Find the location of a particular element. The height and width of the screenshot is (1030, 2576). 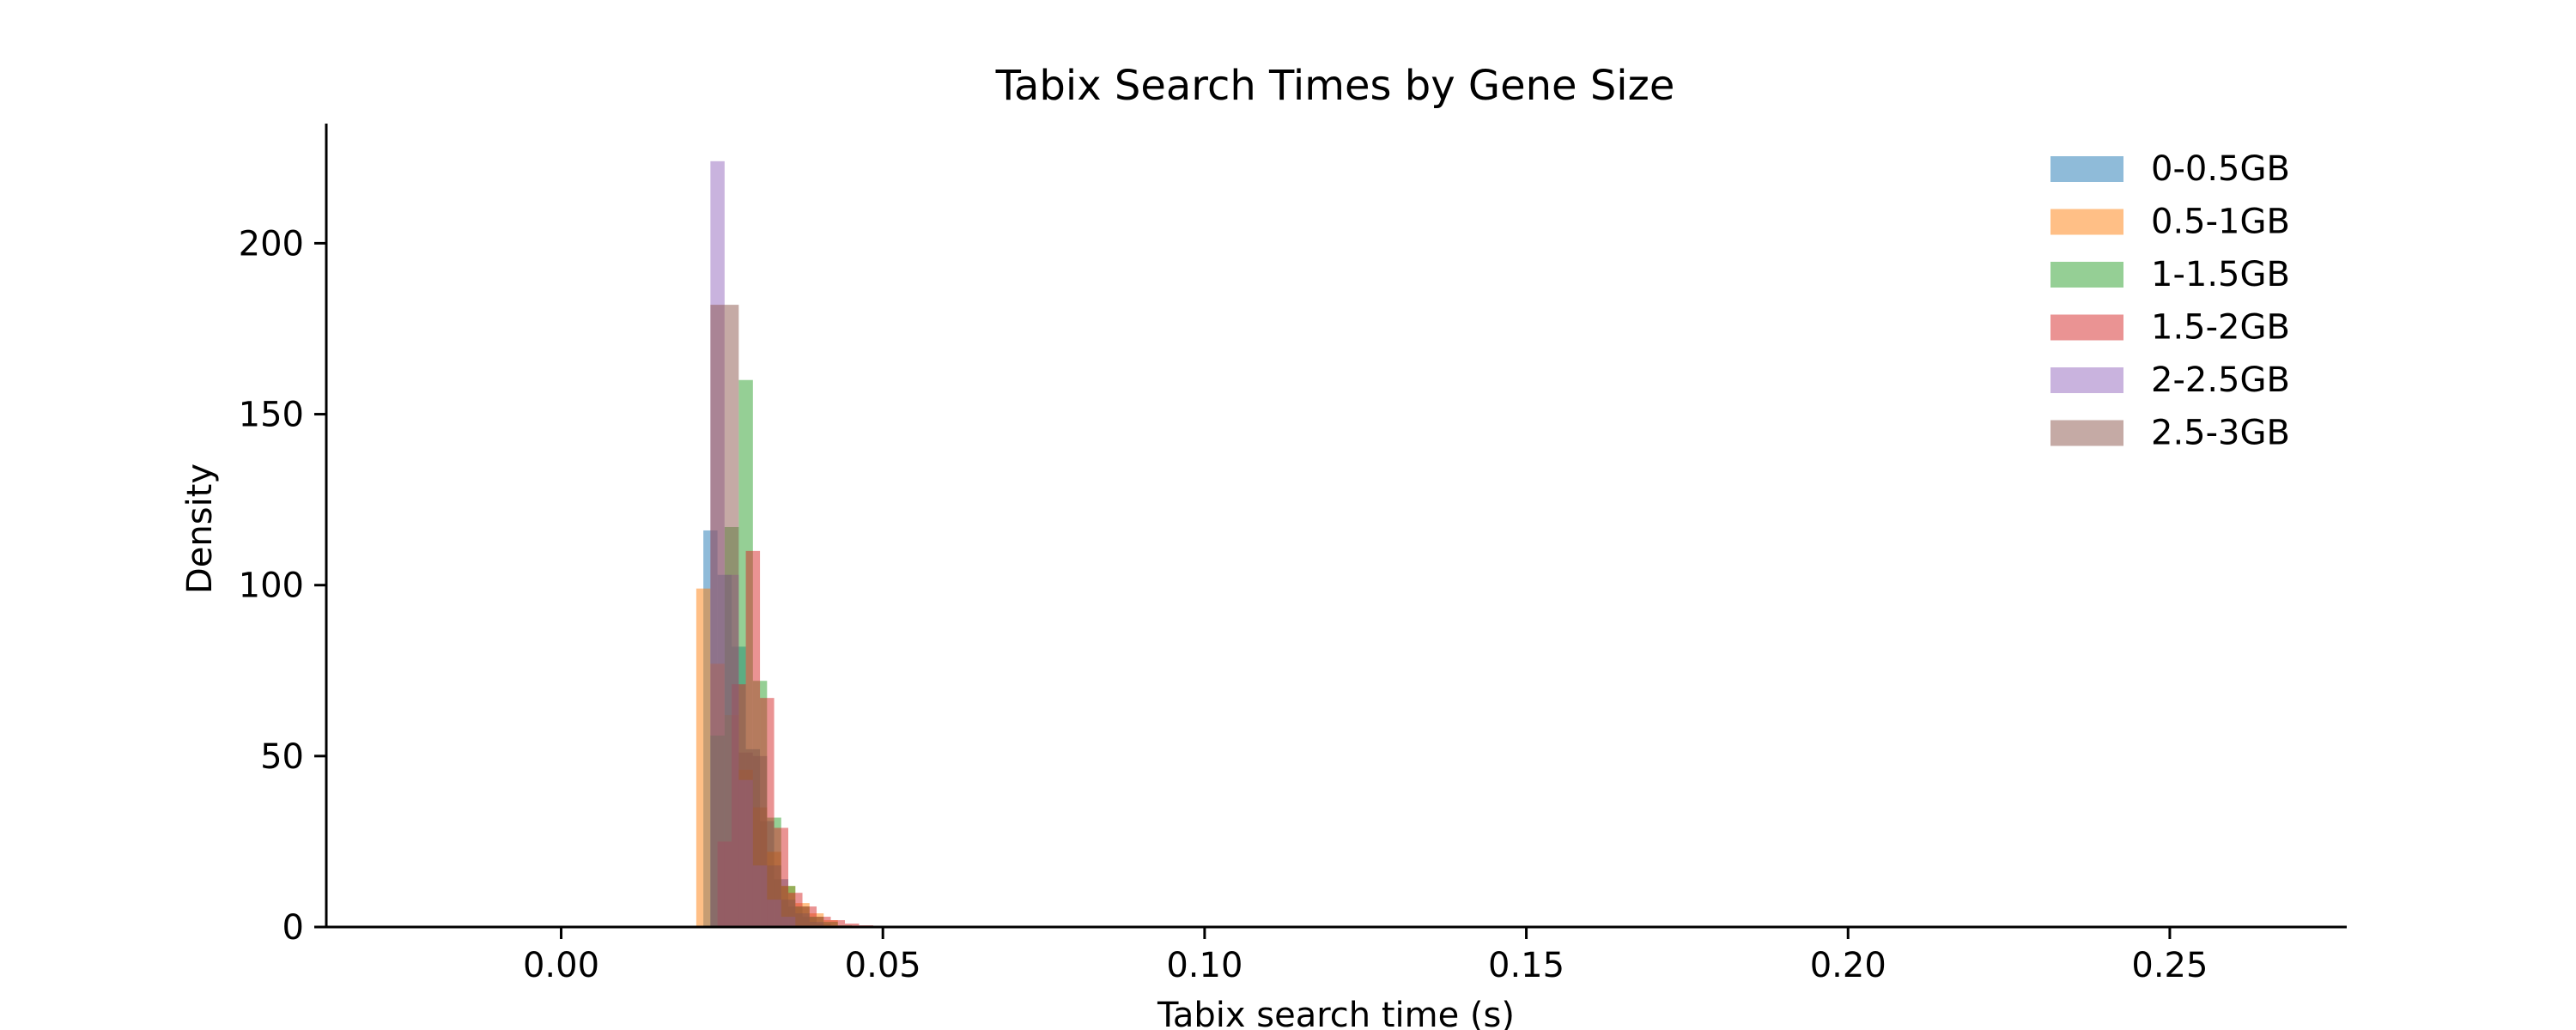

legend-label: 2-2.5GB is located at coordinates (2221, 380).